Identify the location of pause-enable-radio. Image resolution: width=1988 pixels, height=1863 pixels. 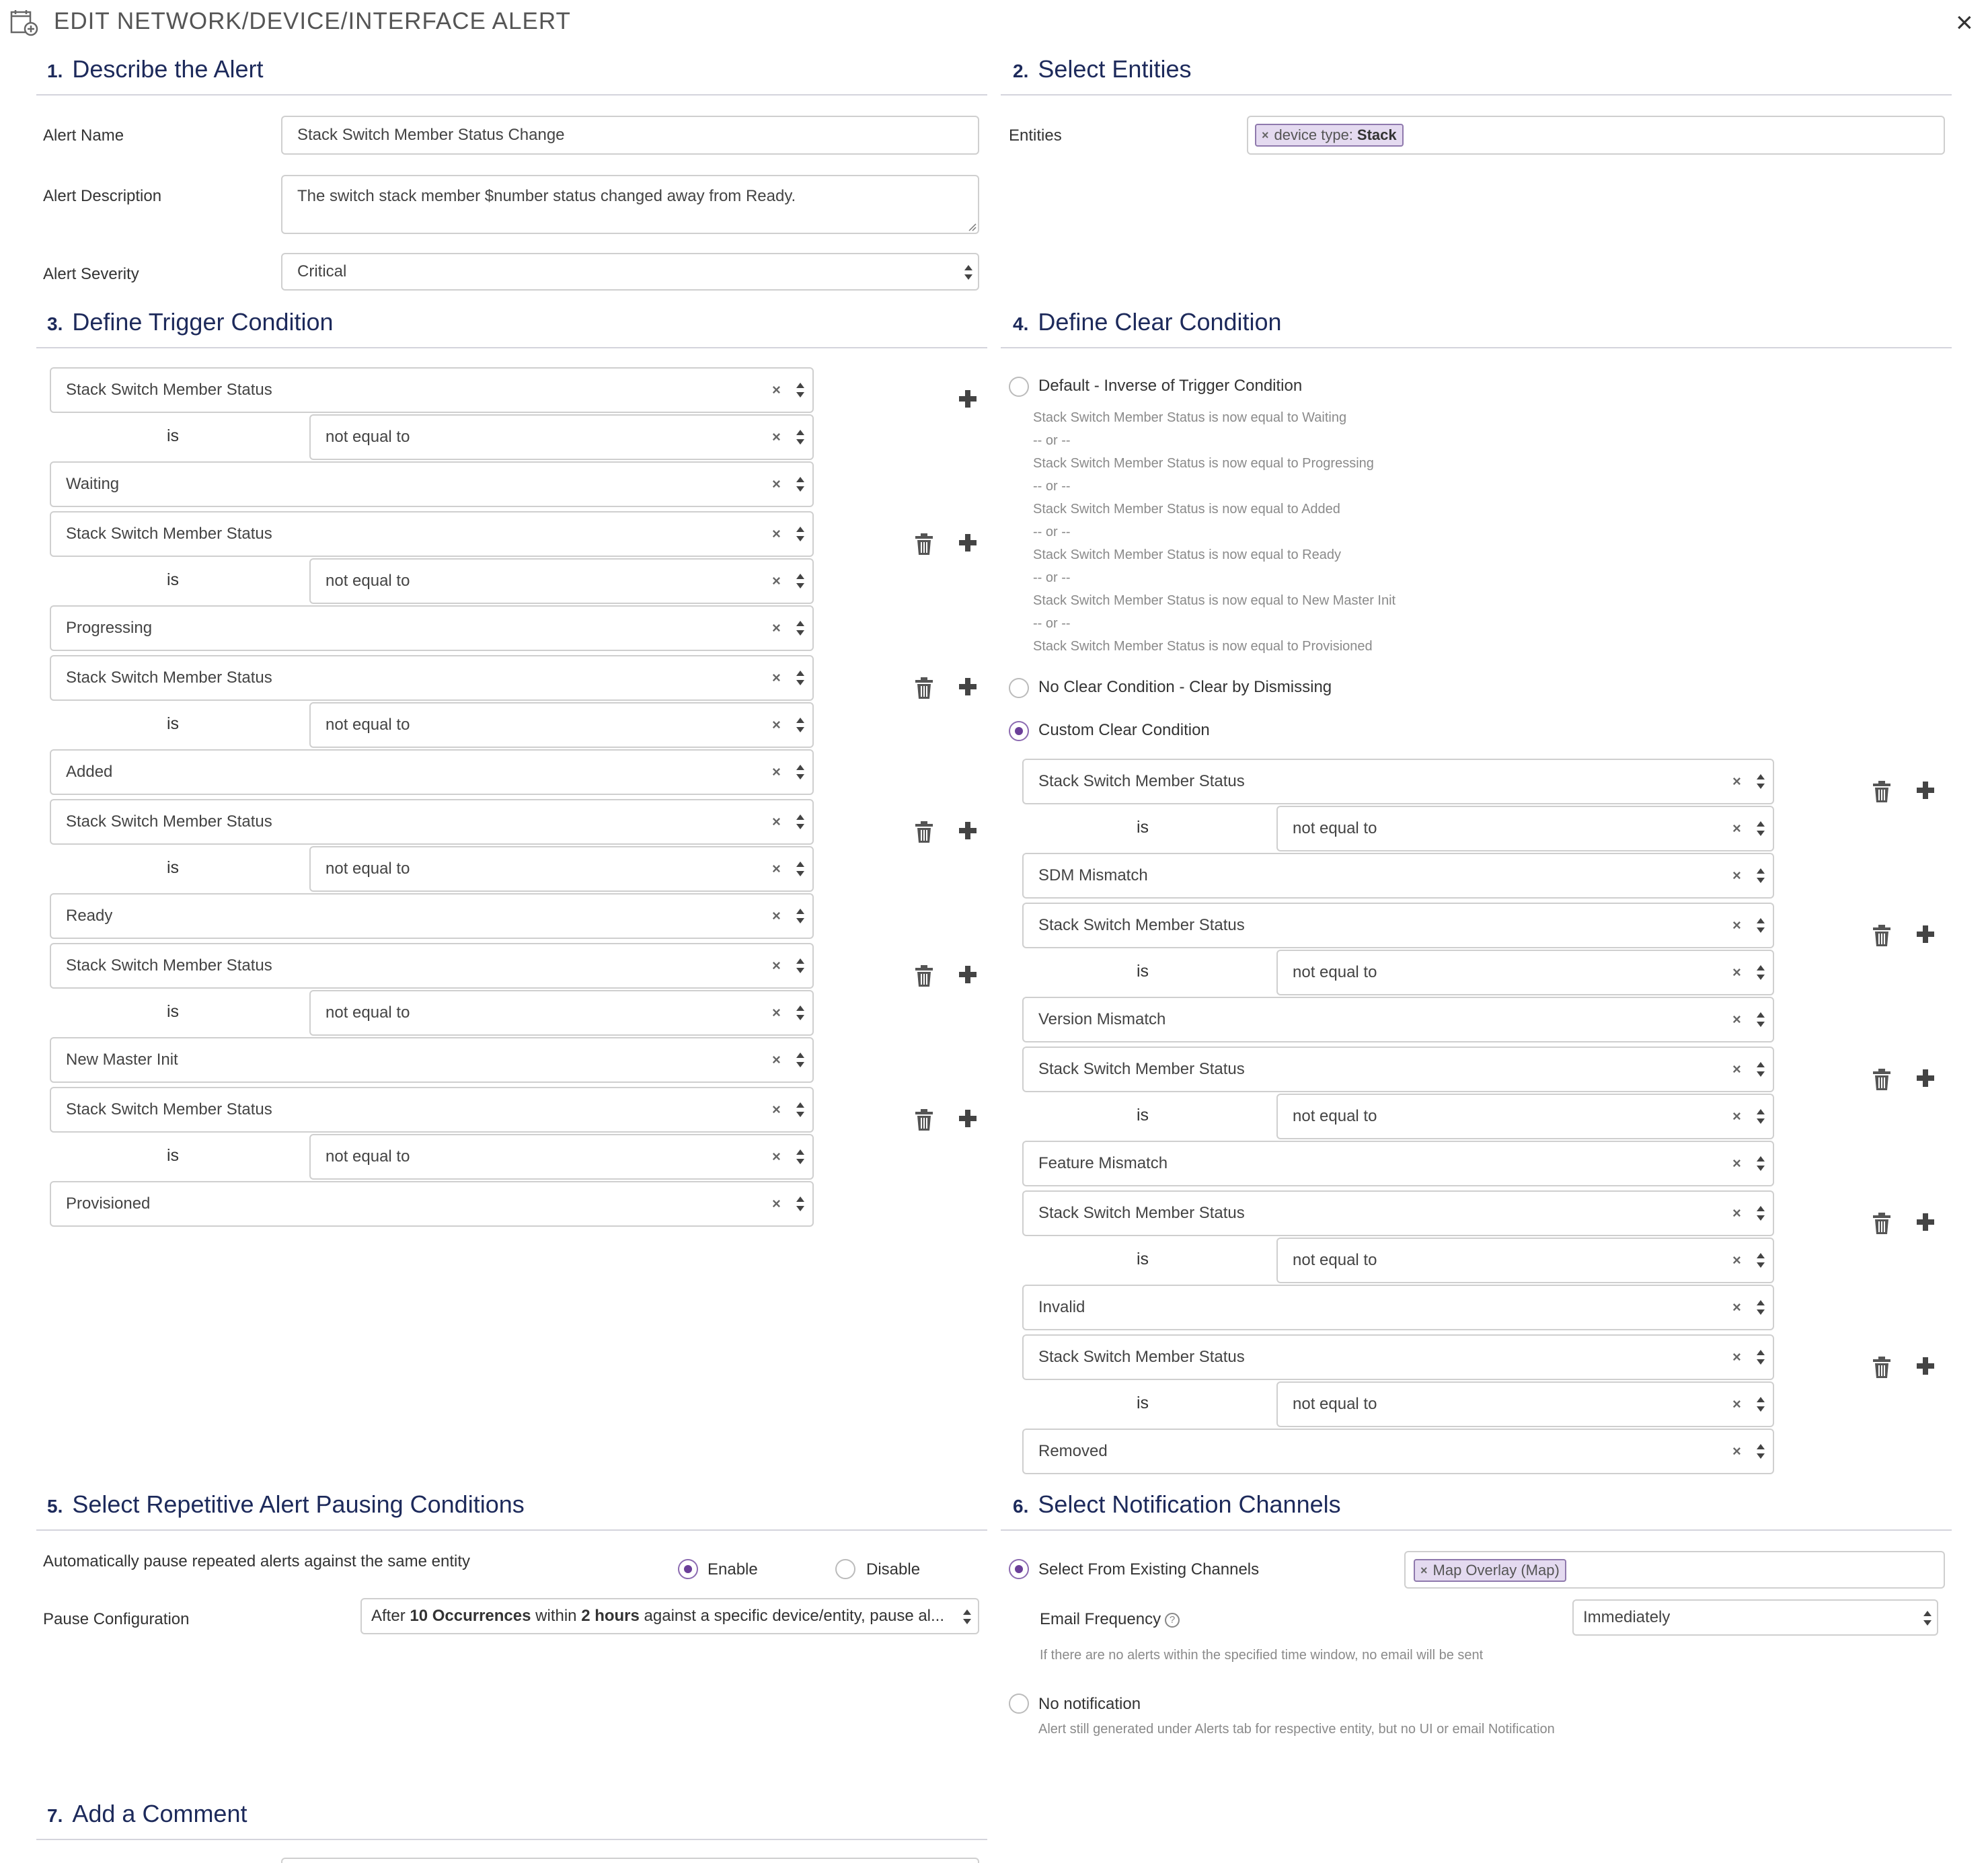
(688, 1569).